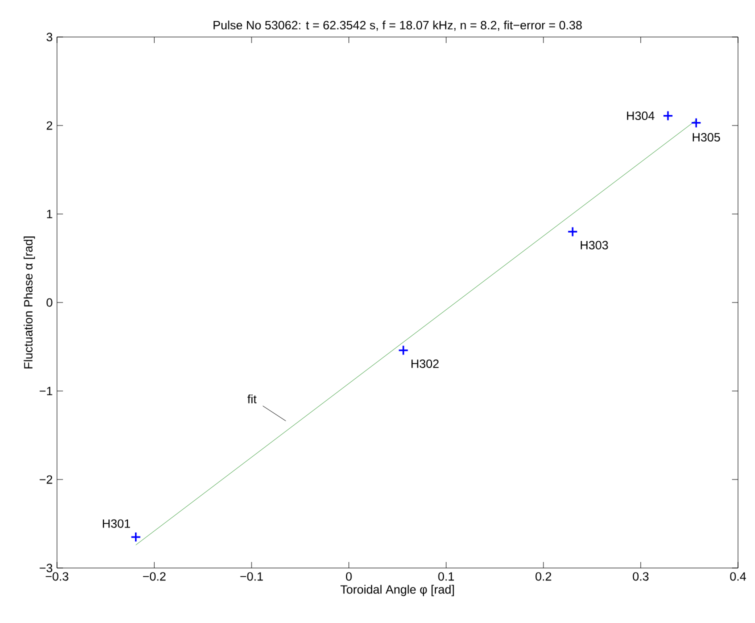 The image size is (755, 623). I want to click on y-tick-label: −1, so click(46, 391).